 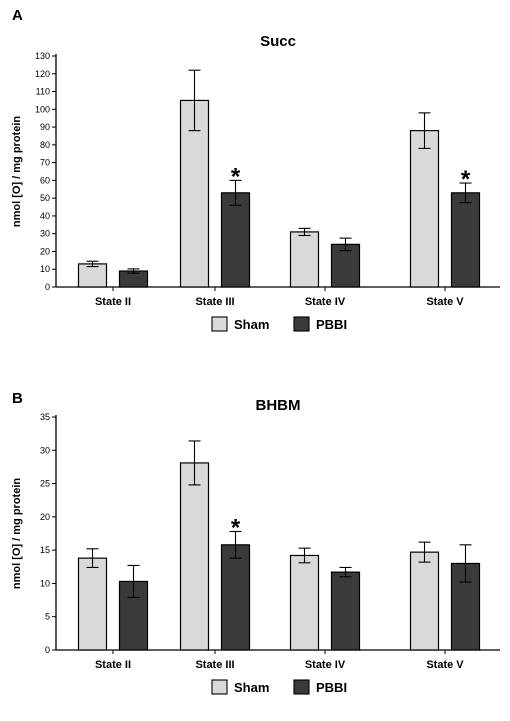 I want to click on y-tick-label: 110, so click(x=43, y=92).